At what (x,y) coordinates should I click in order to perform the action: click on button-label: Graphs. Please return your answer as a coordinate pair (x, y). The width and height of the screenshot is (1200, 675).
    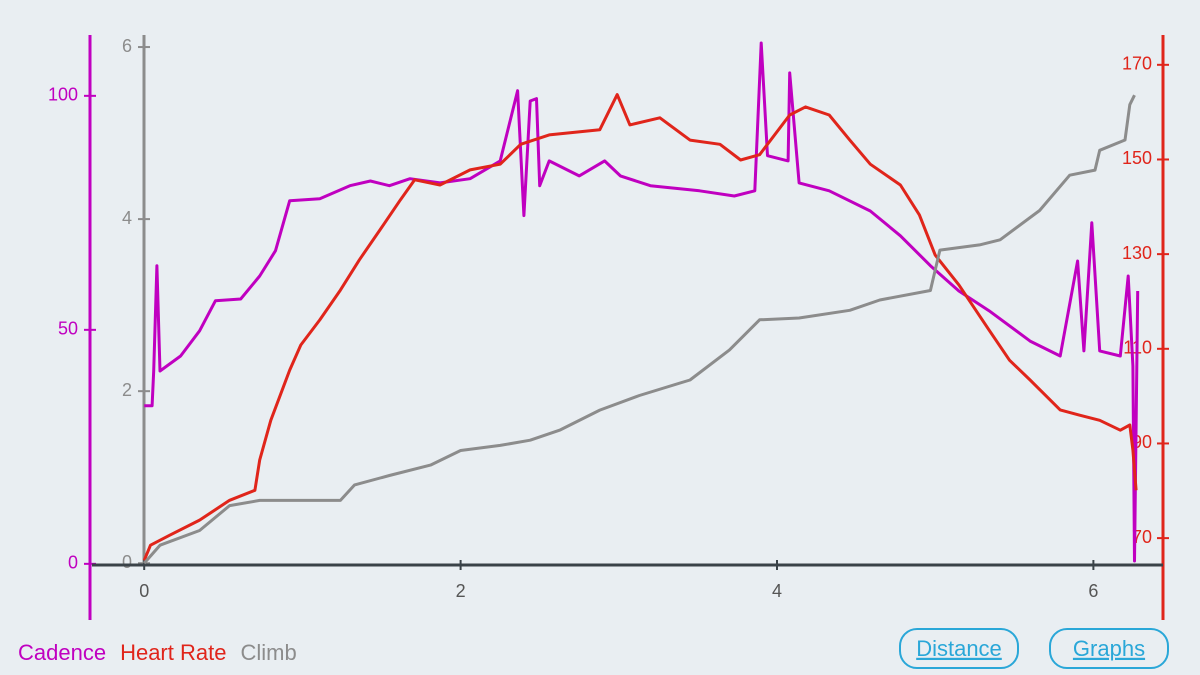
    Looking at the image, I should click on (1109, 648).